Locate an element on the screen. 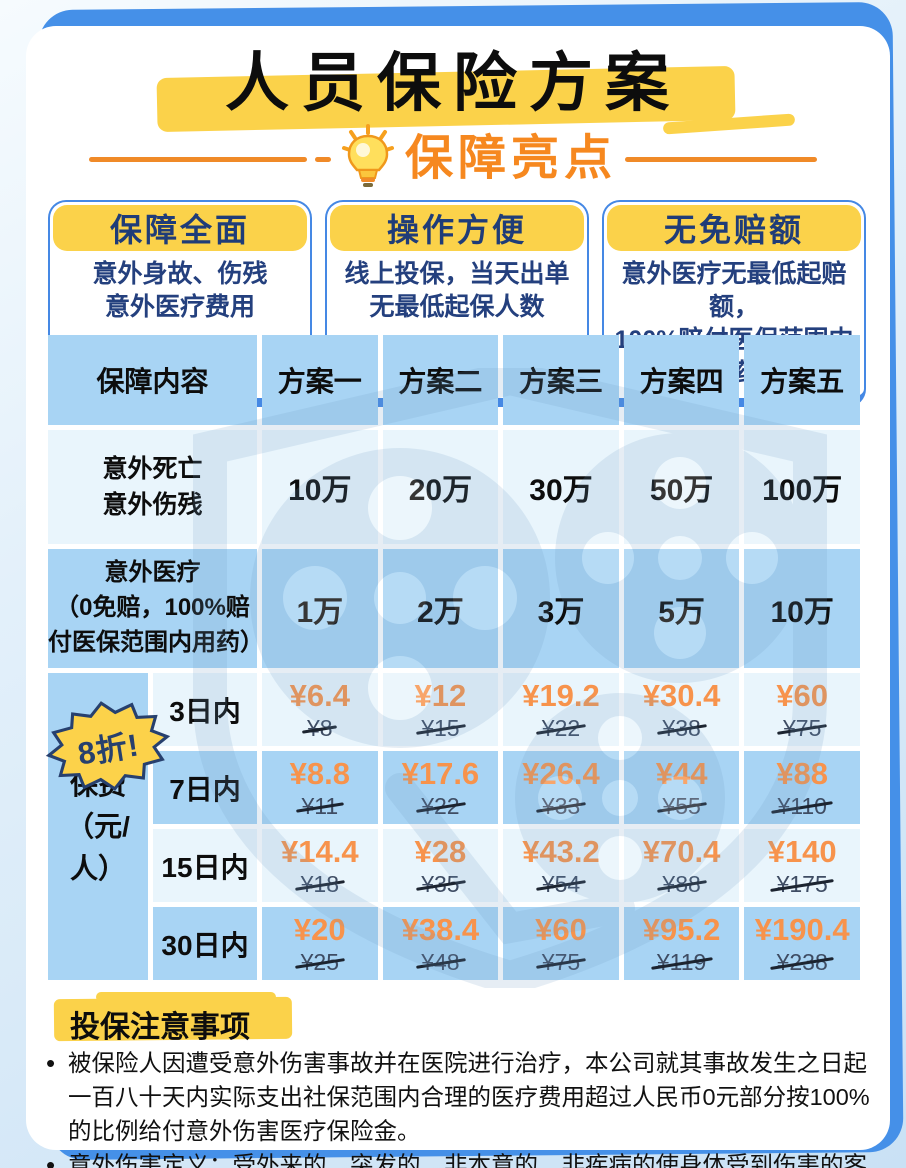 The image size is (906, 1168). price-current: ¥38.4 is located at coordinates (440, 930).